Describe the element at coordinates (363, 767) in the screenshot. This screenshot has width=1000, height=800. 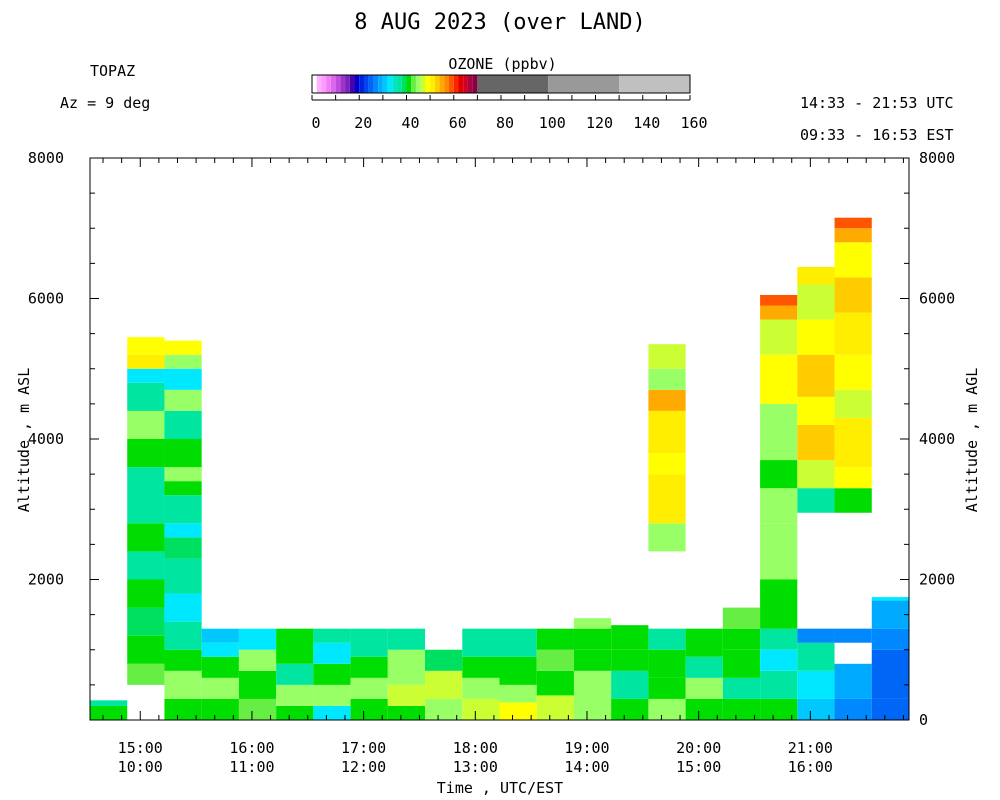
I see `x-tick-label-est: 12:00` at that location.